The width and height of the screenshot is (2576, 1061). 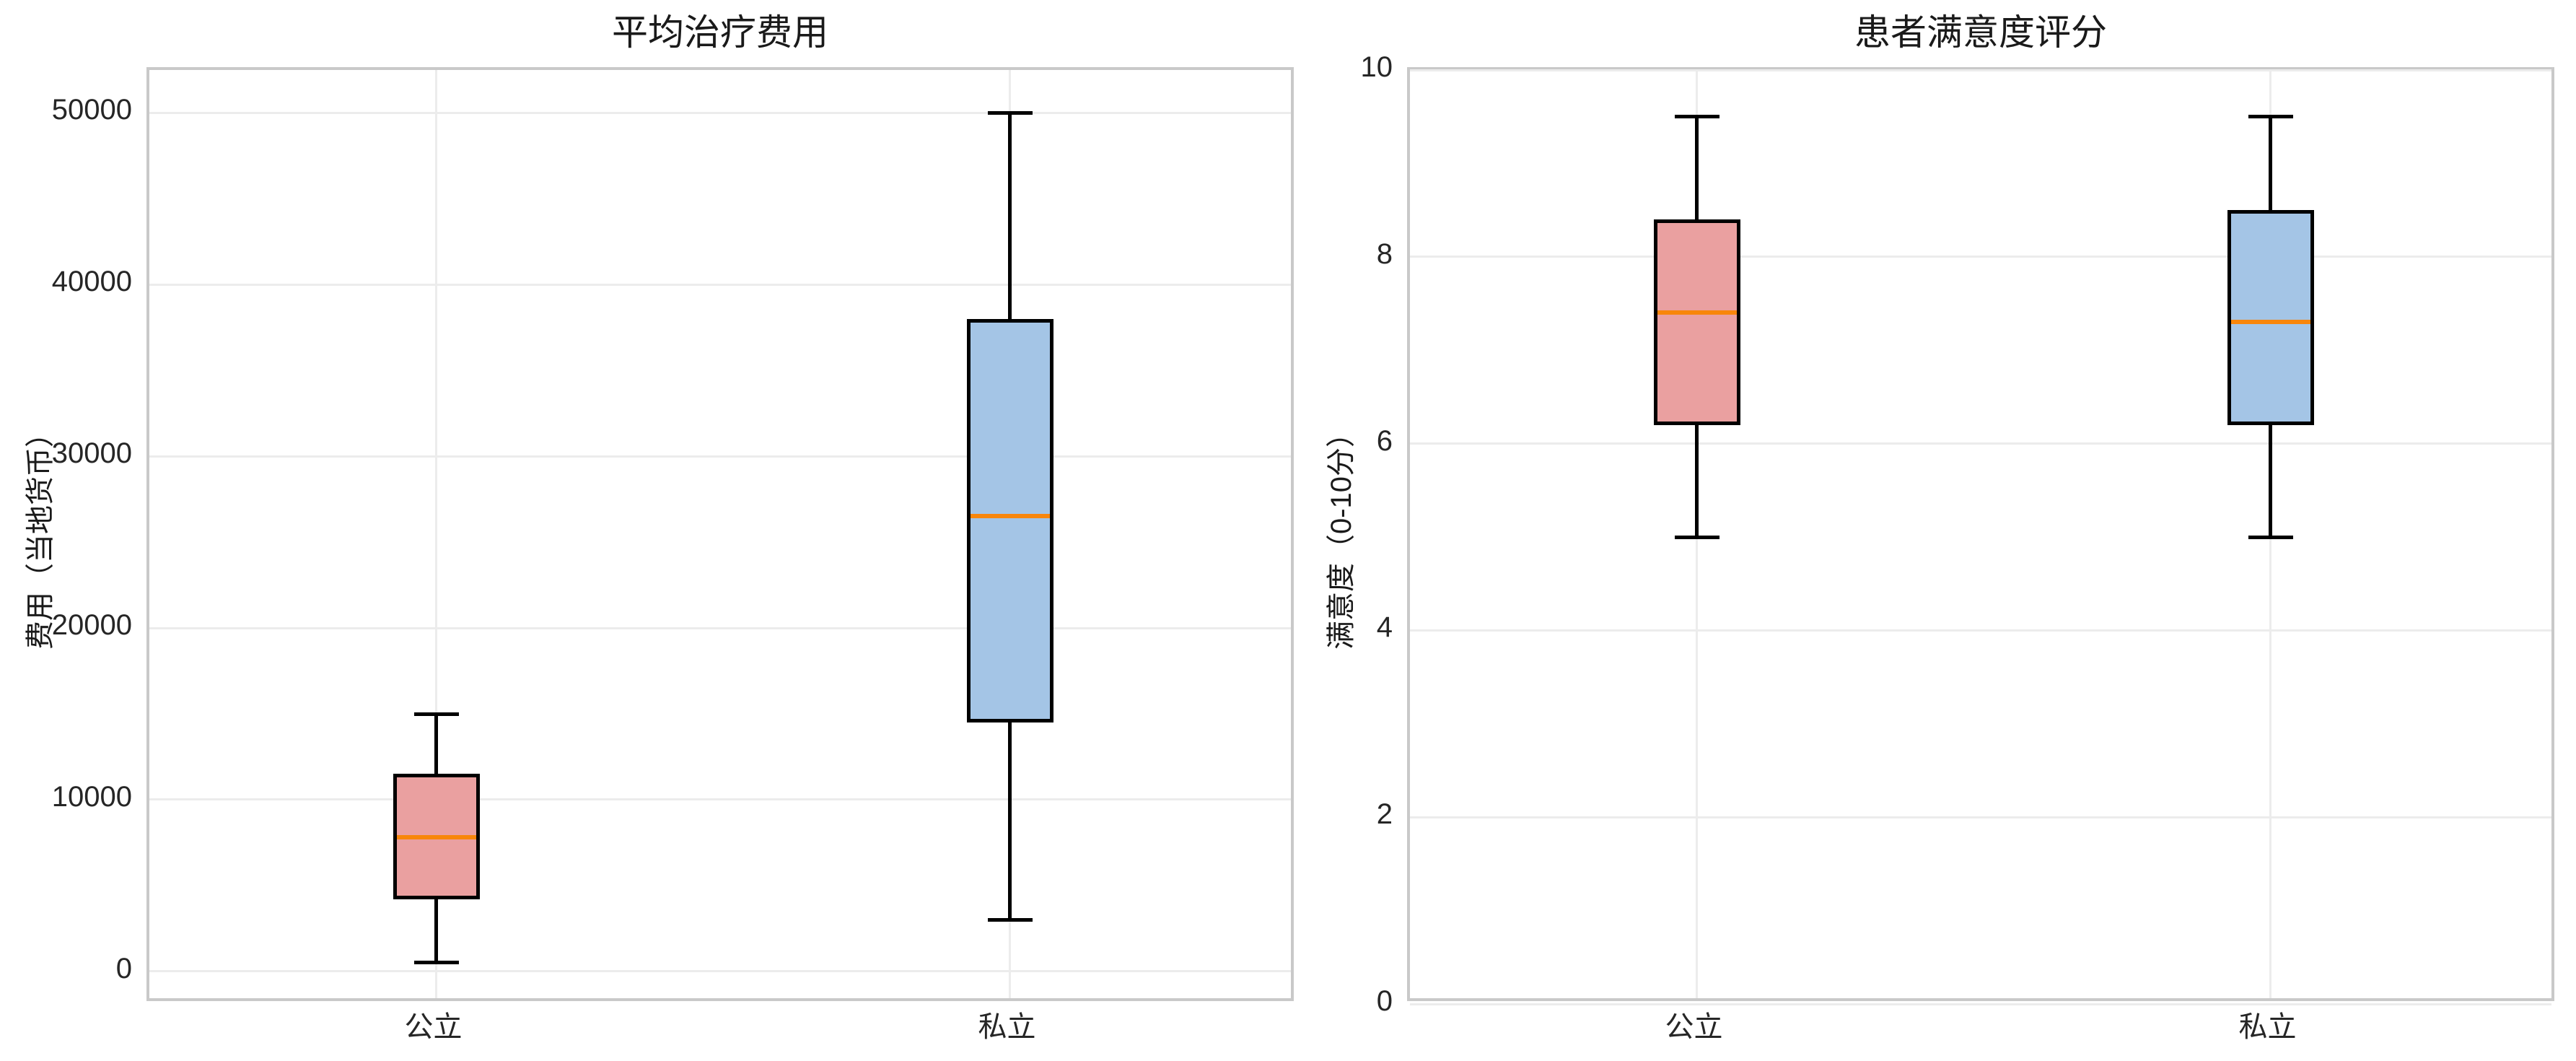 I want to click on y-tick-label: 50000, so click(x=91, y=110).